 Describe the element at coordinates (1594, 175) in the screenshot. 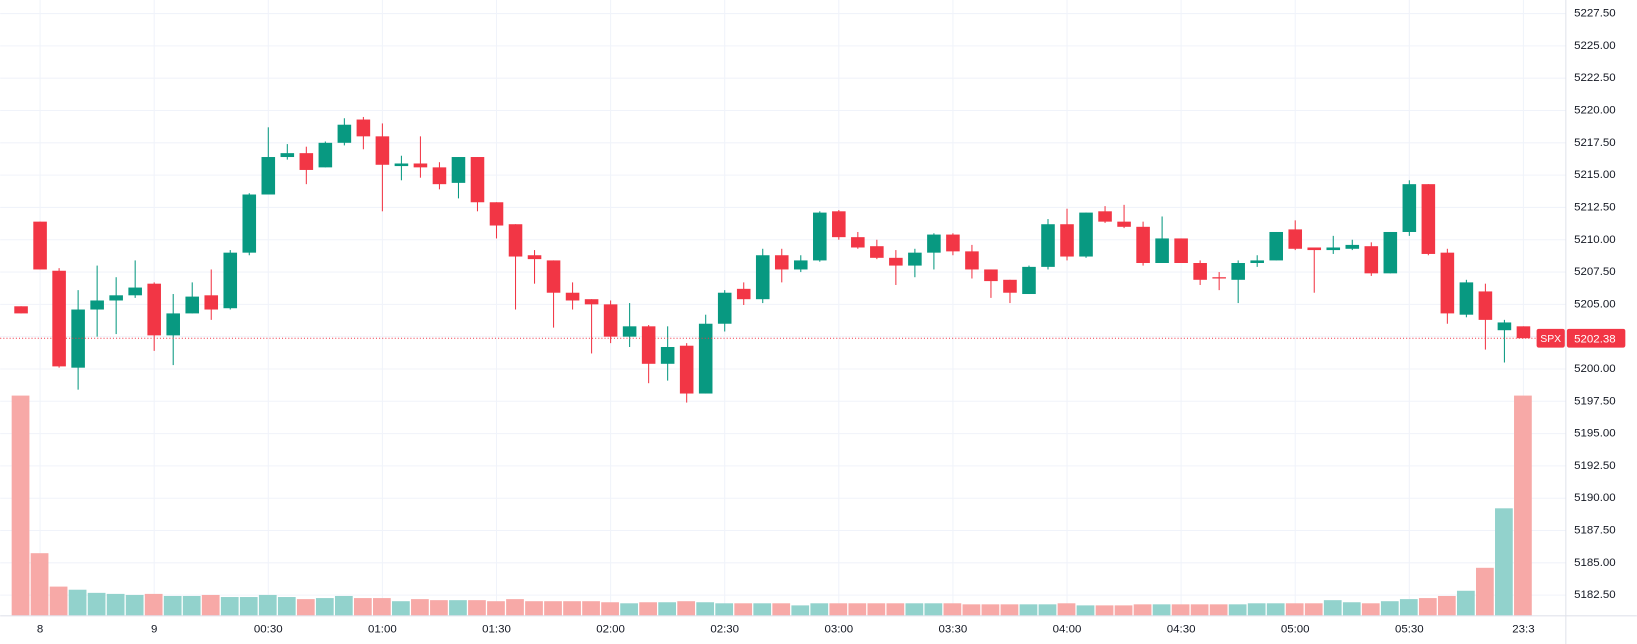

I see `y-tick-label: 5215.00` at that location.